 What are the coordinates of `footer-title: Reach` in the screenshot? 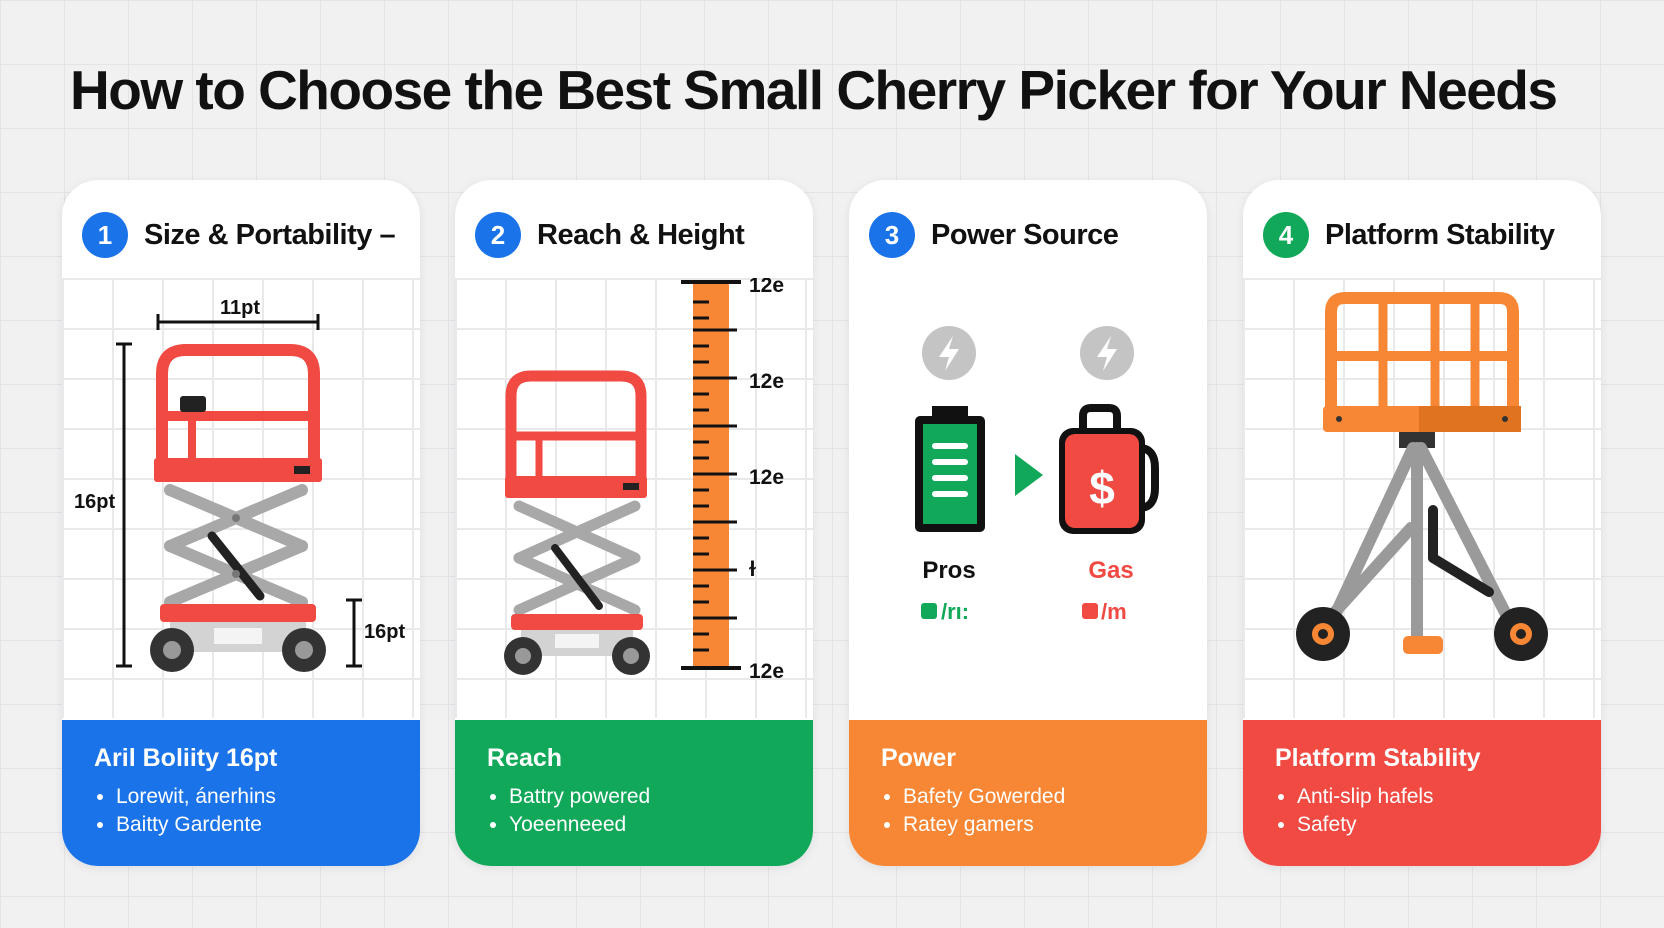 It's located at (525, 758).